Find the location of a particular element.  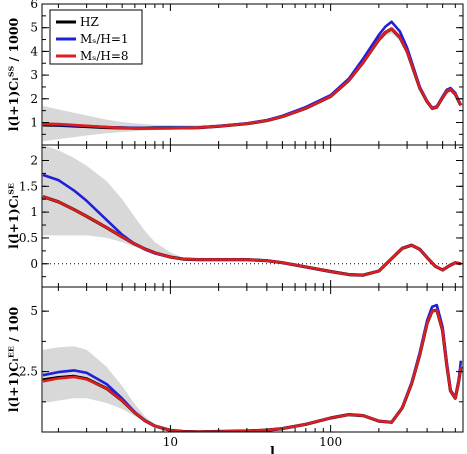

y-tick-label: 0.5 is located at coordinates (28, 238).